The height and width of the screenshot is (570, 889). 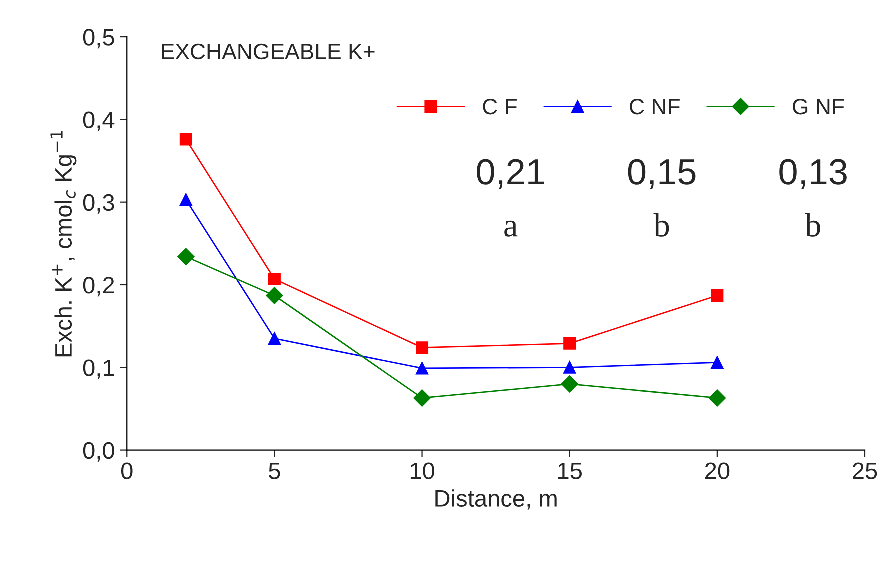 What do you see at coordinates (98, 287) in the screenshot?
I see `y-tick-label: 0,2` at bounding box center [98, 287].